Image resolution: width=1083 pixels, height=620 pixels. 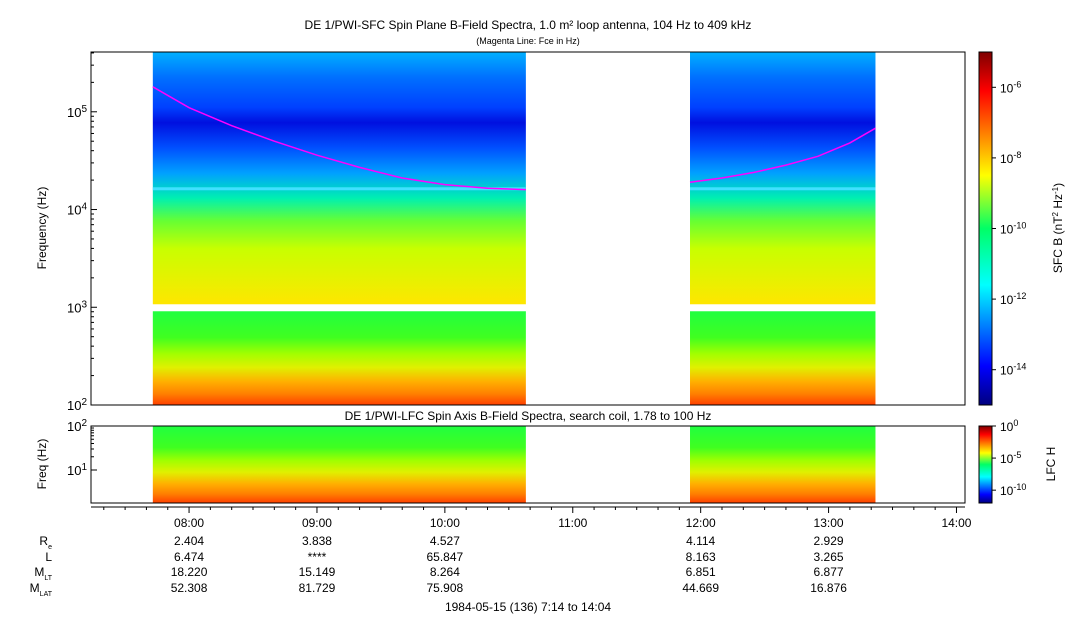 What do you see at coordinates (77, 209) in the screenshot?
I see `tick-label: 10⁴` at bounding box center [77, 209].